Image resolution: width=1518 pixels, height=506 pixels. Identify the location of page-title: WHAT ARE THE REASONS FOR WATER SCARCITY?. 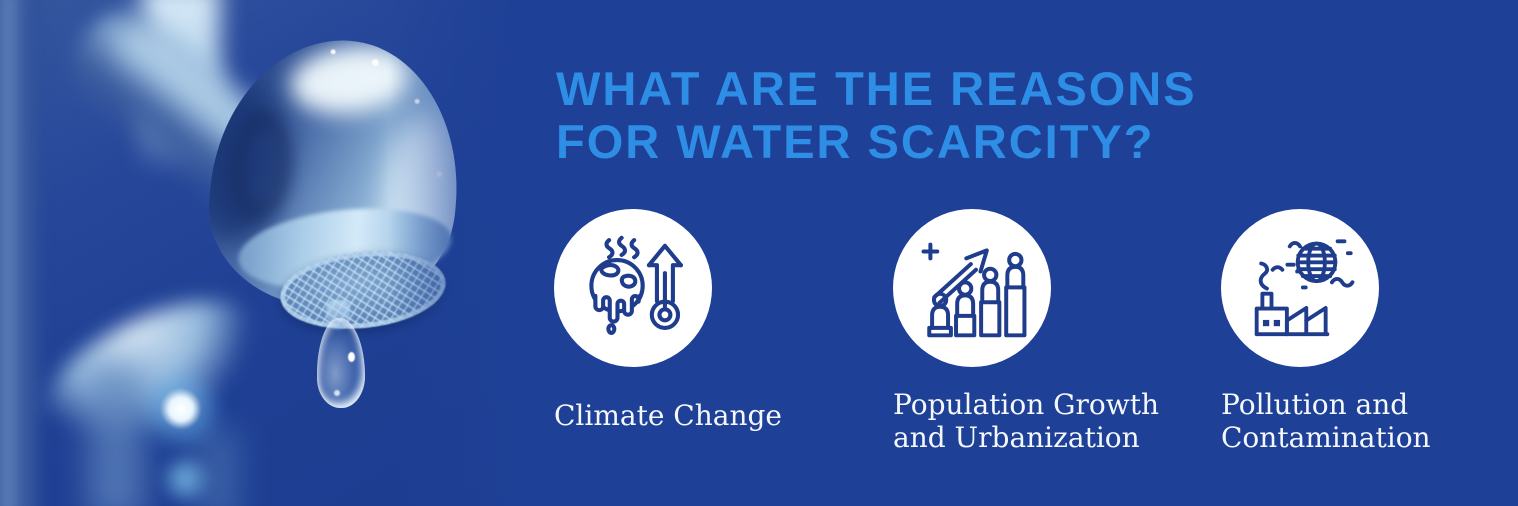
(876, 115).